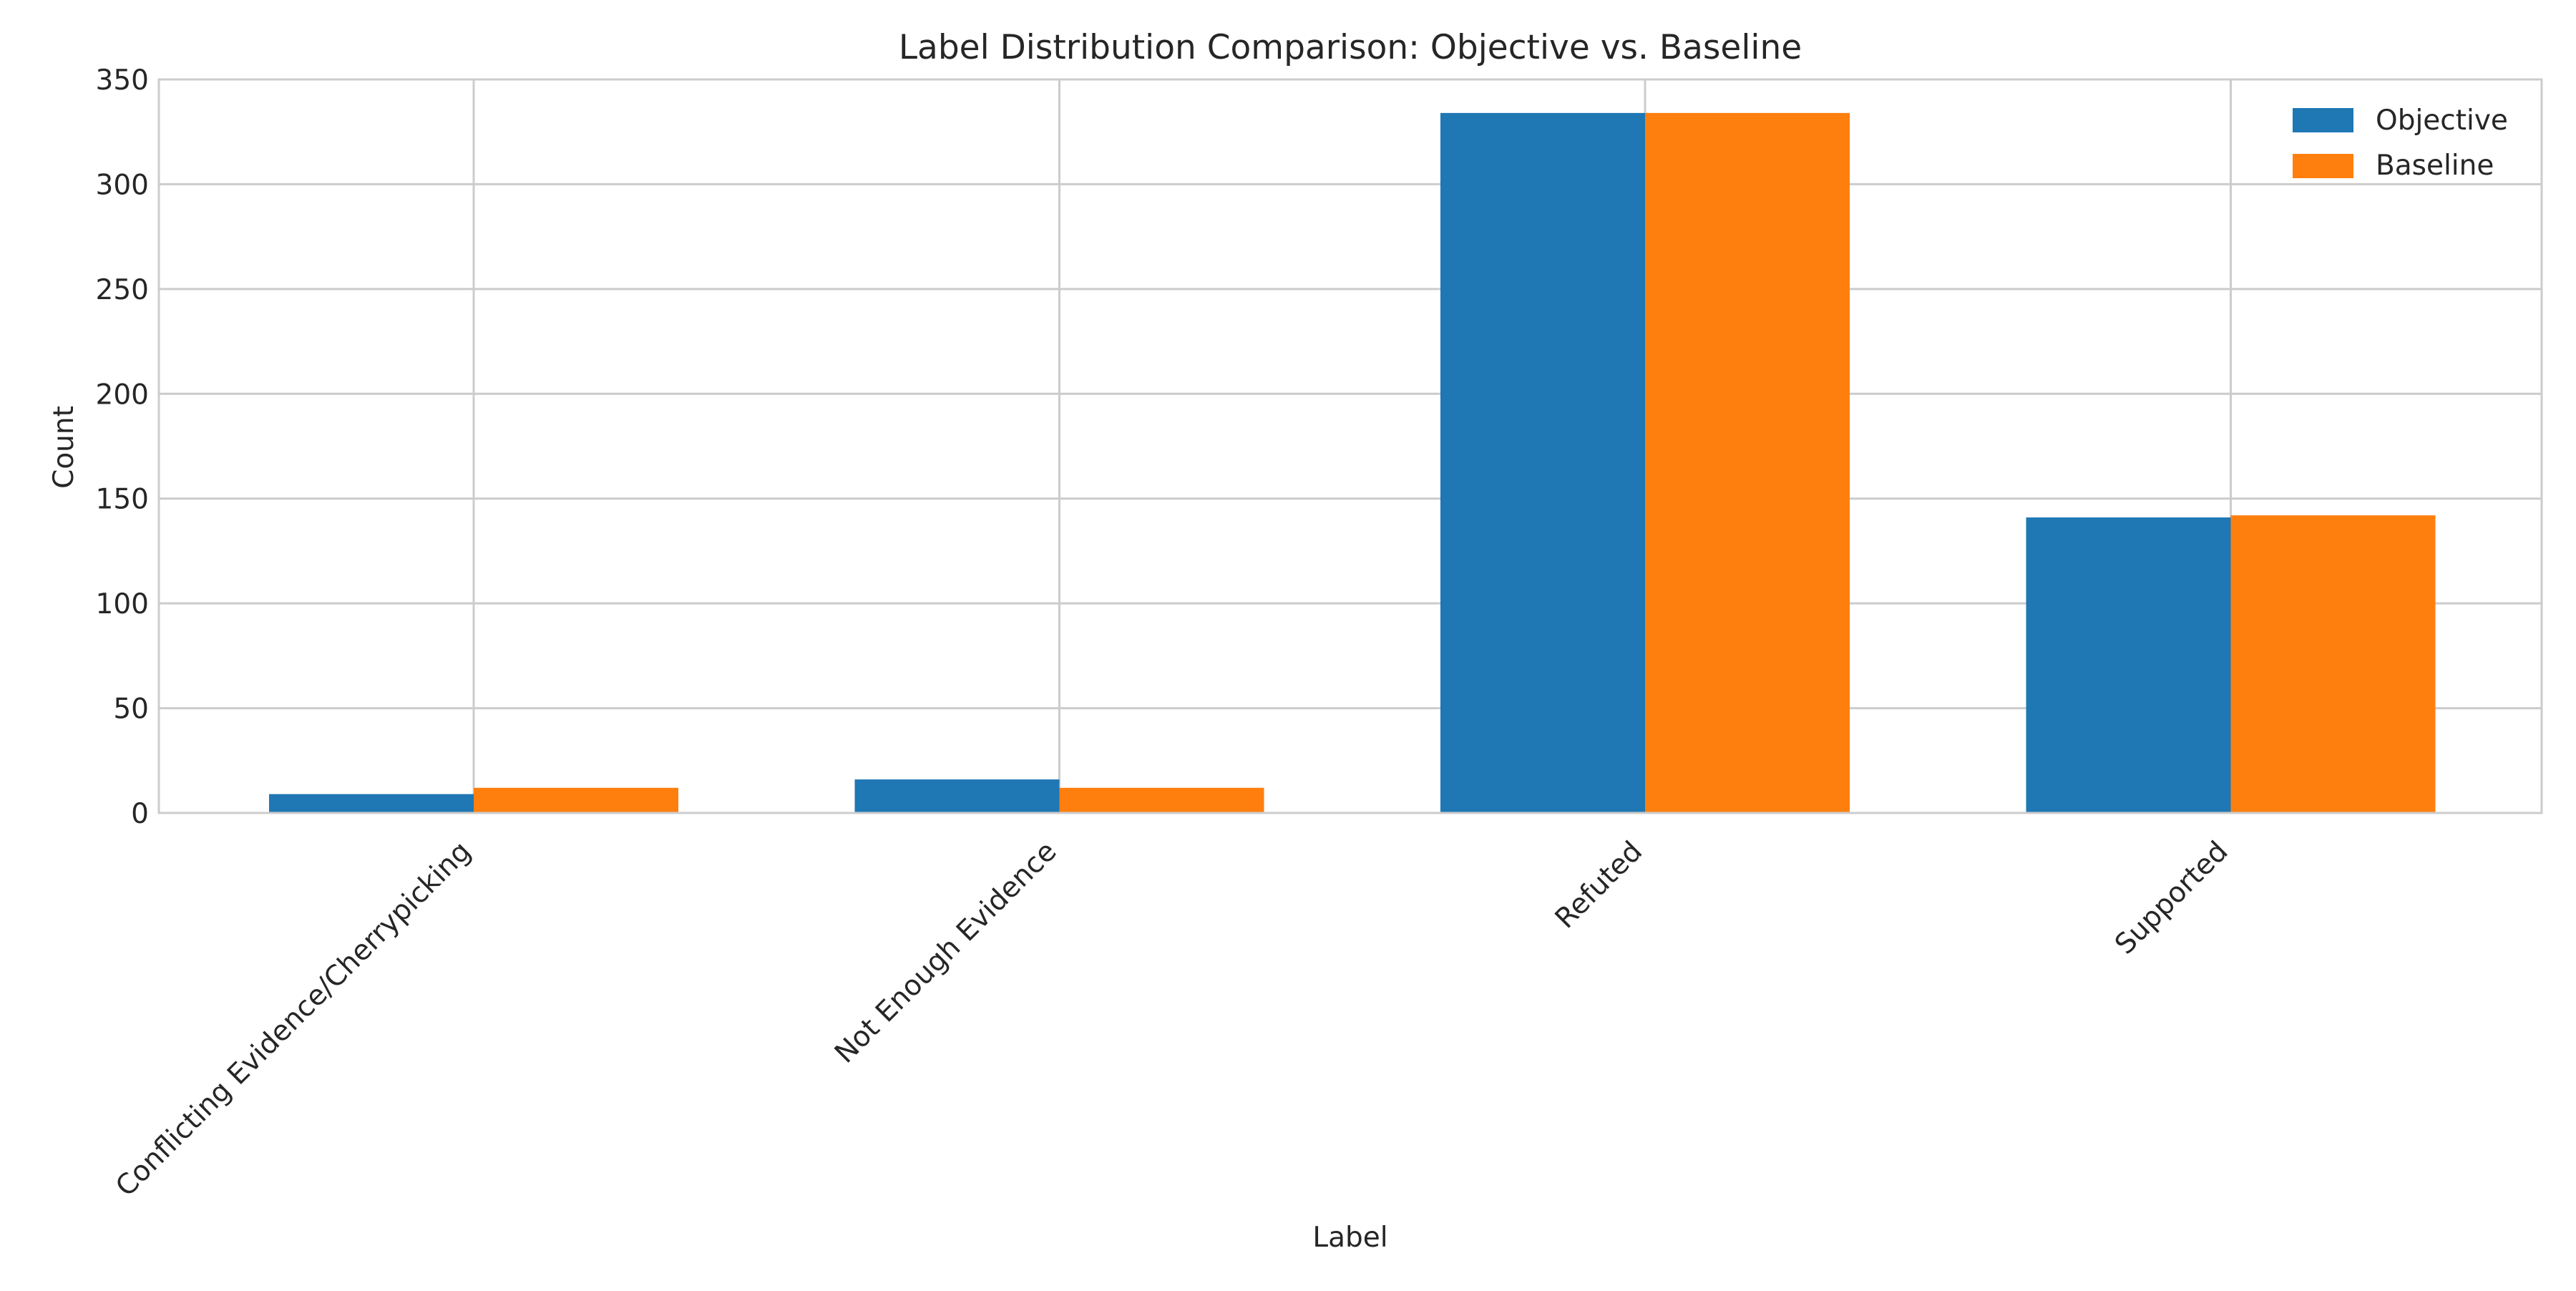  Describe the element at coordinates (122, 395) in the screenshot. I see `y-tick-label: 200` at that location.